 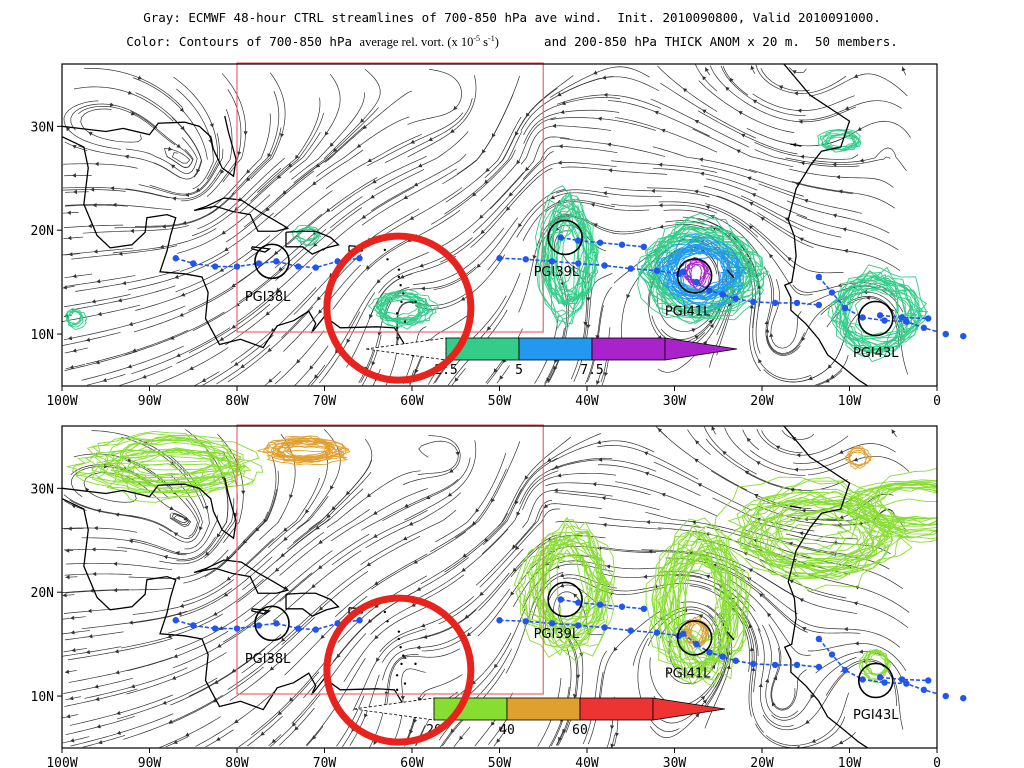 What do you see at coordinates (500, 762) in the screenshot?
I see `lon-label: 50W` at bounding box center [500, 762].